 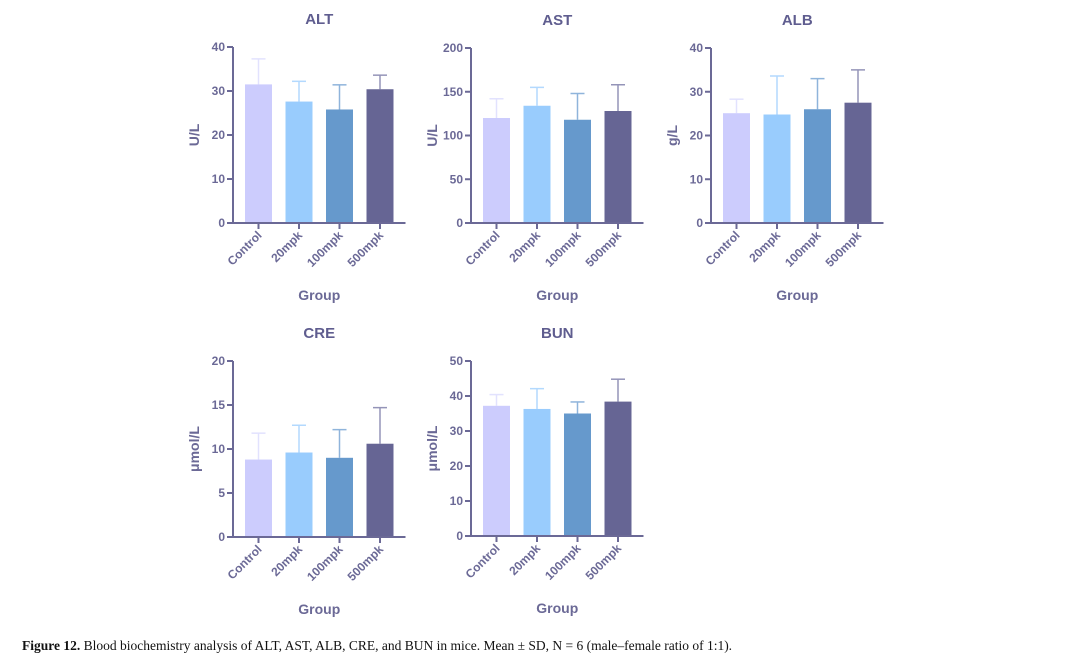 I want to click on chart-title: ALB, so click(x=797, y=20).